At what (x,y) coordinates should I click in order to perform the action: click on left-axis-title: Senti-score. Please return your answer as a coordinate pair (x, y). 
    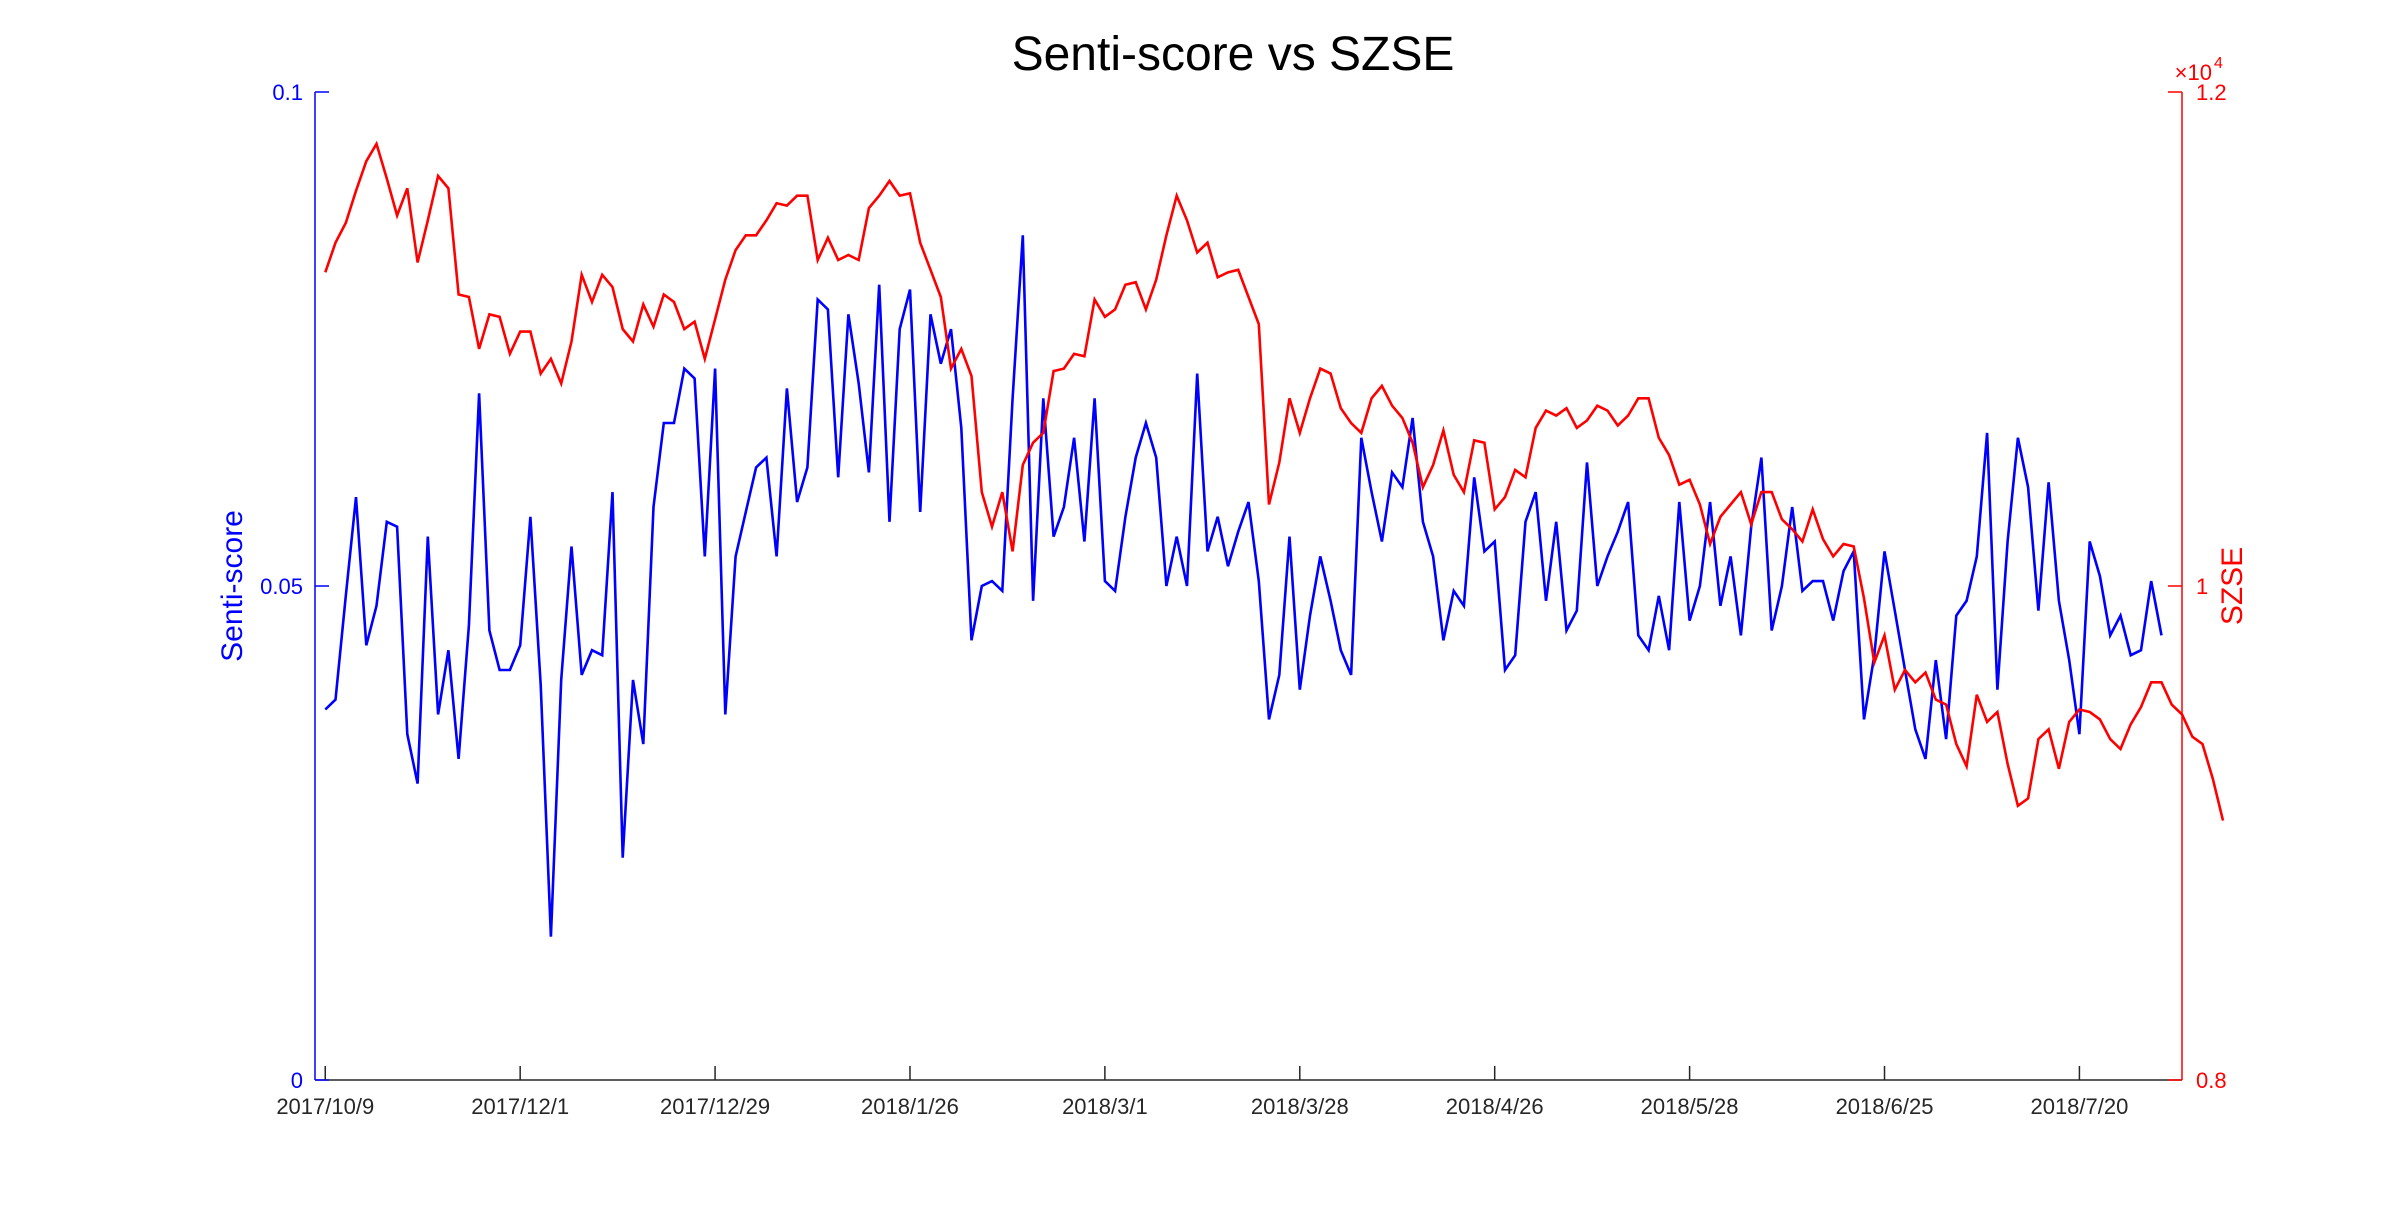
    Looking at the image, I should click on (232, 586).